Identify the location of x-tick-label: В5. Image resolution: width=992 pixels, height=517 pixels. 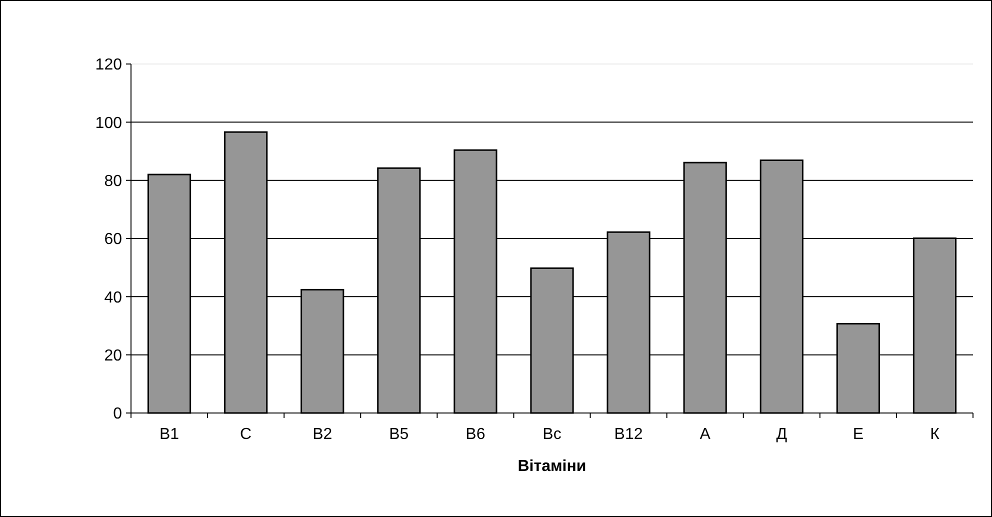
(399, 434).